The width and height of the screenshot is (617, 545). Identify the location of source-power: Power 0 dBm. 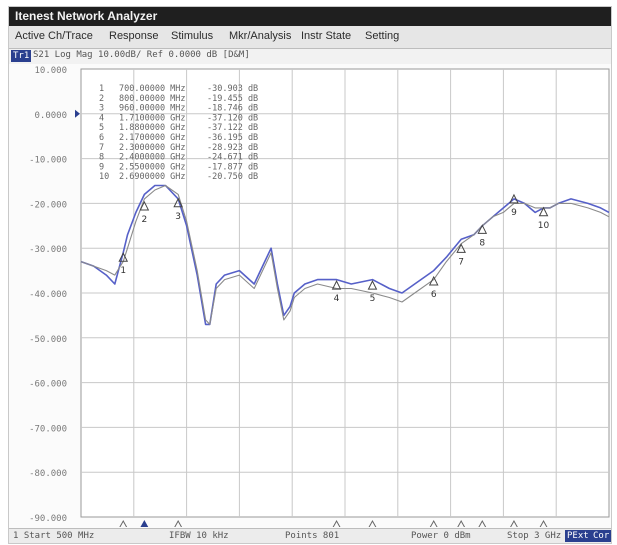
(441, 536).